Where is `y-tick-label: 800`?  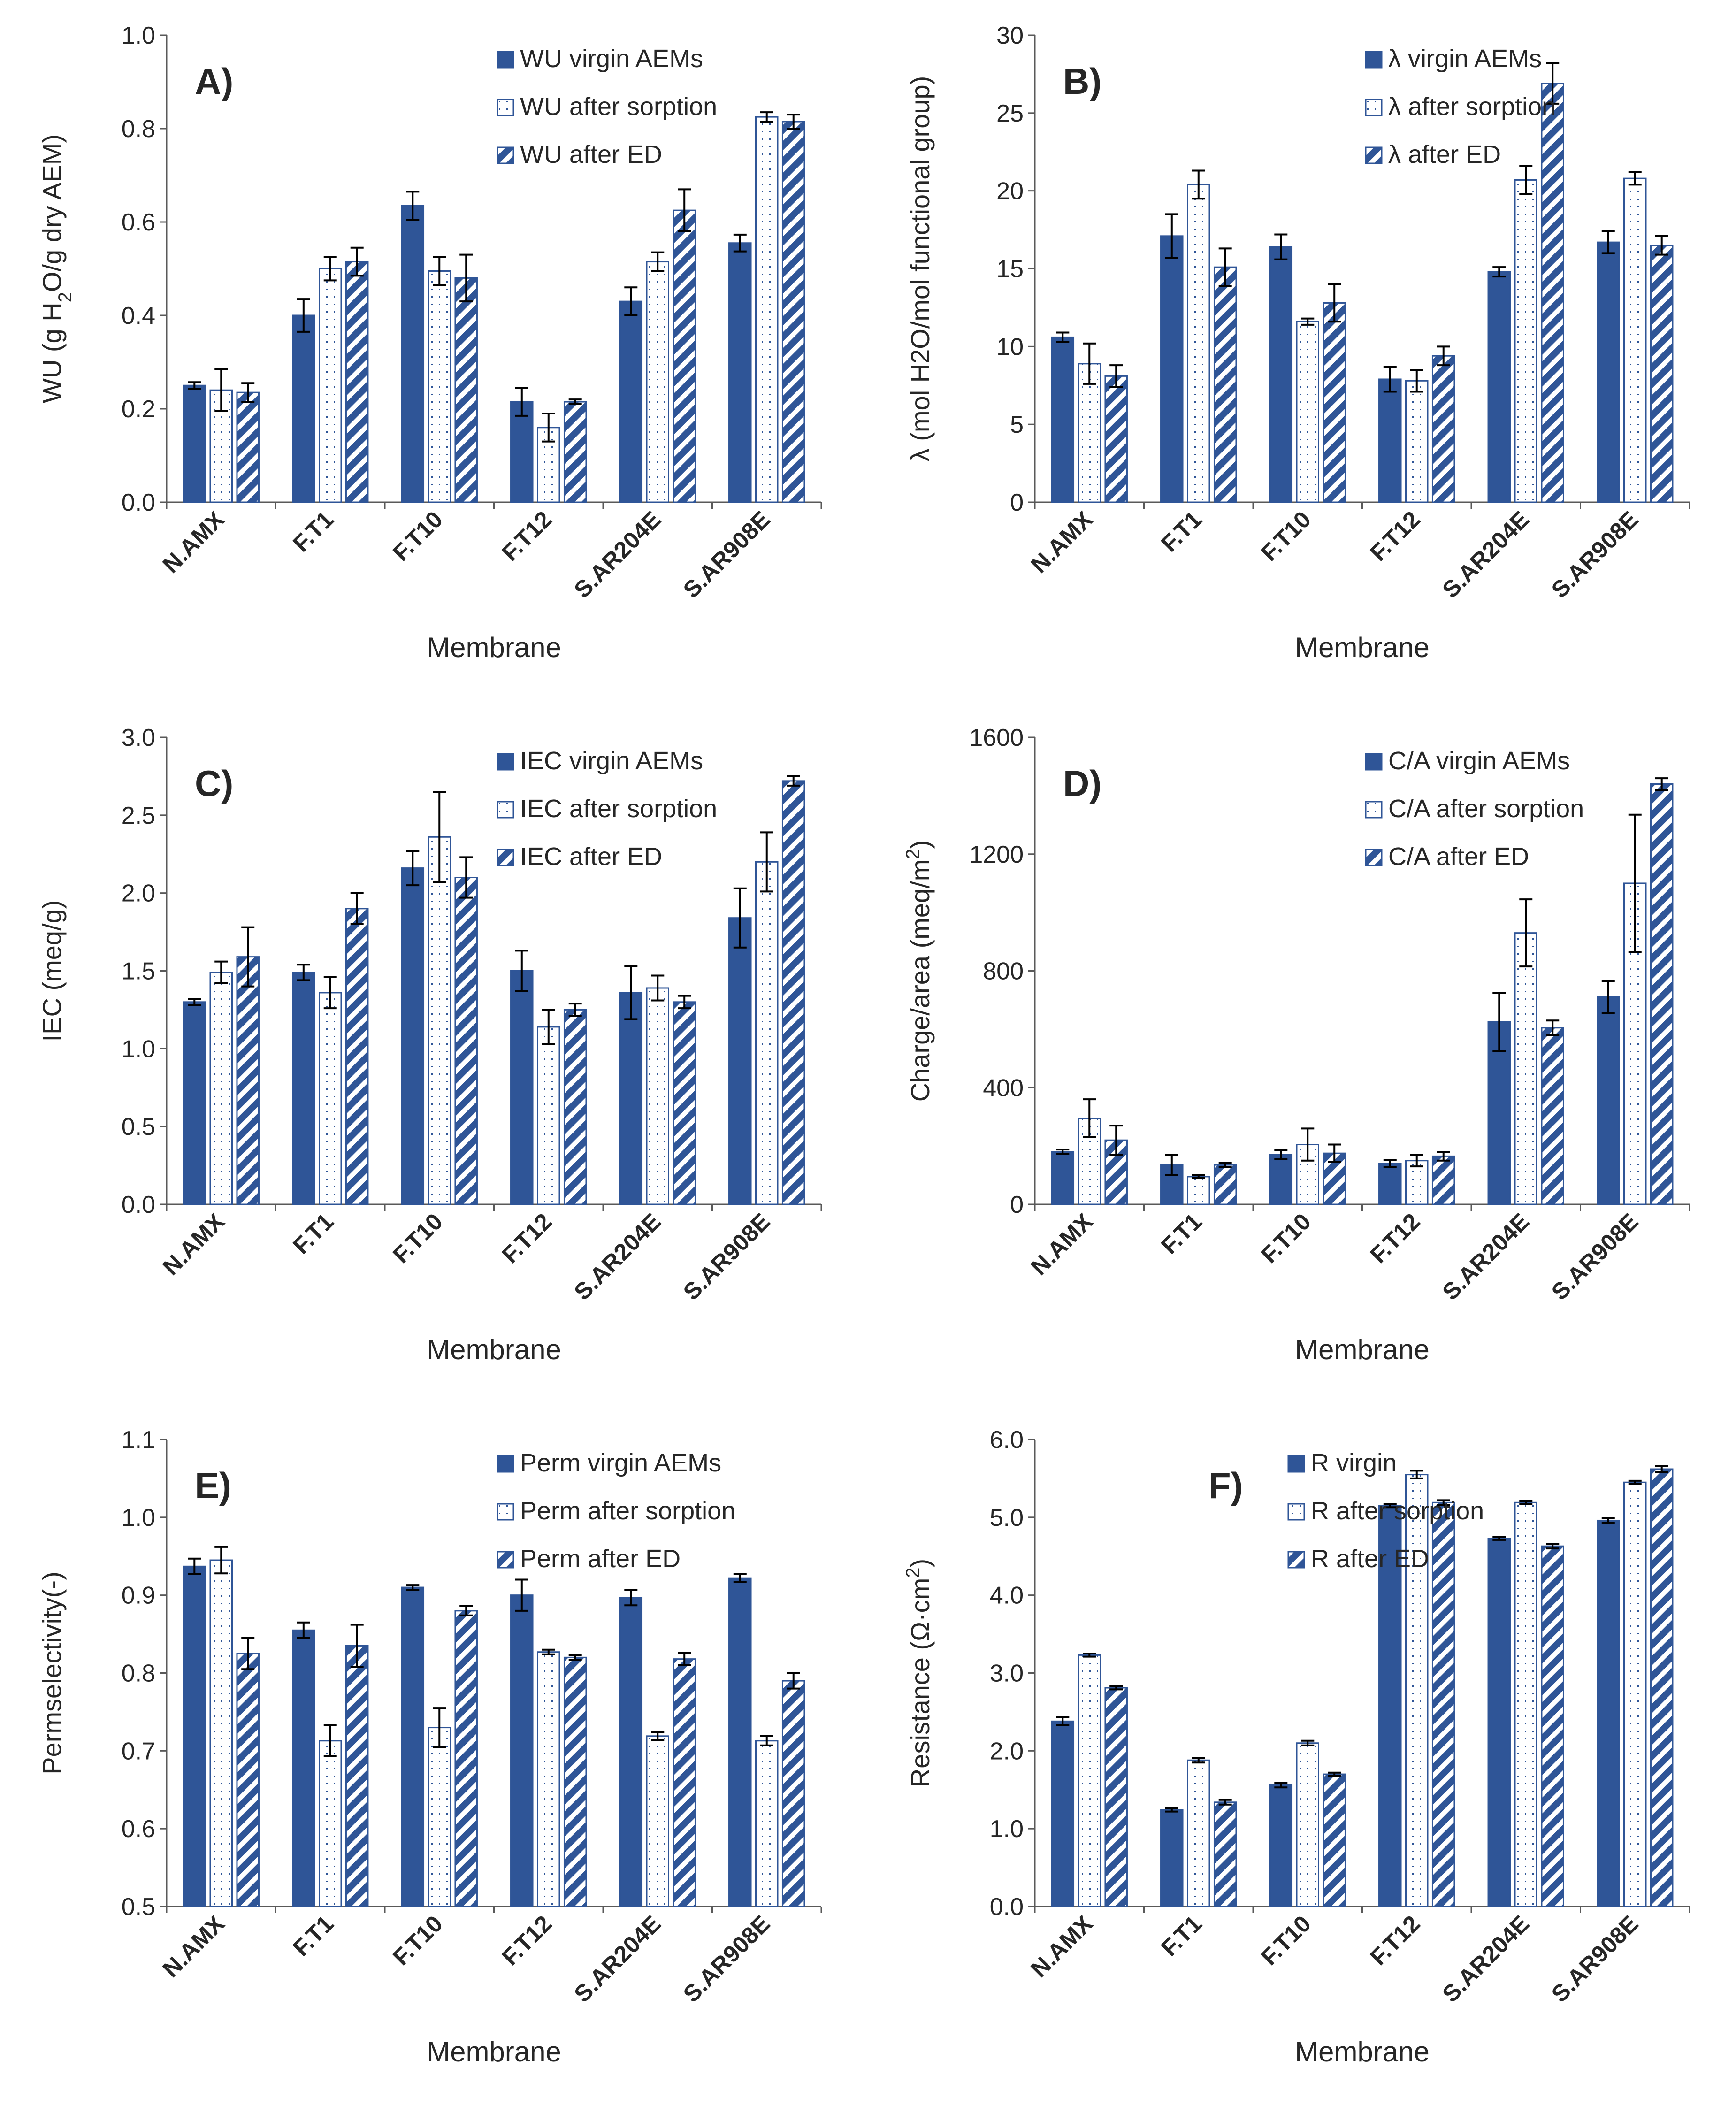 y-tick-label: 800 is located at coordinates (1003, 972).